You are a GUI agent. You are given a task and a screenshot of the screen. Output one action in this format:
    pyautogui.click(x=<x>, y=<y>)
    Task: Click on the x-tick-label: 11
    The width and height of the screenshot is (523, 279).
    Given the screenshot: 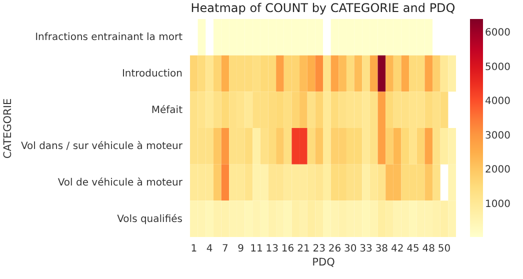 What is the action you would take?
    pyautogui.click(x=256, y=249)
    